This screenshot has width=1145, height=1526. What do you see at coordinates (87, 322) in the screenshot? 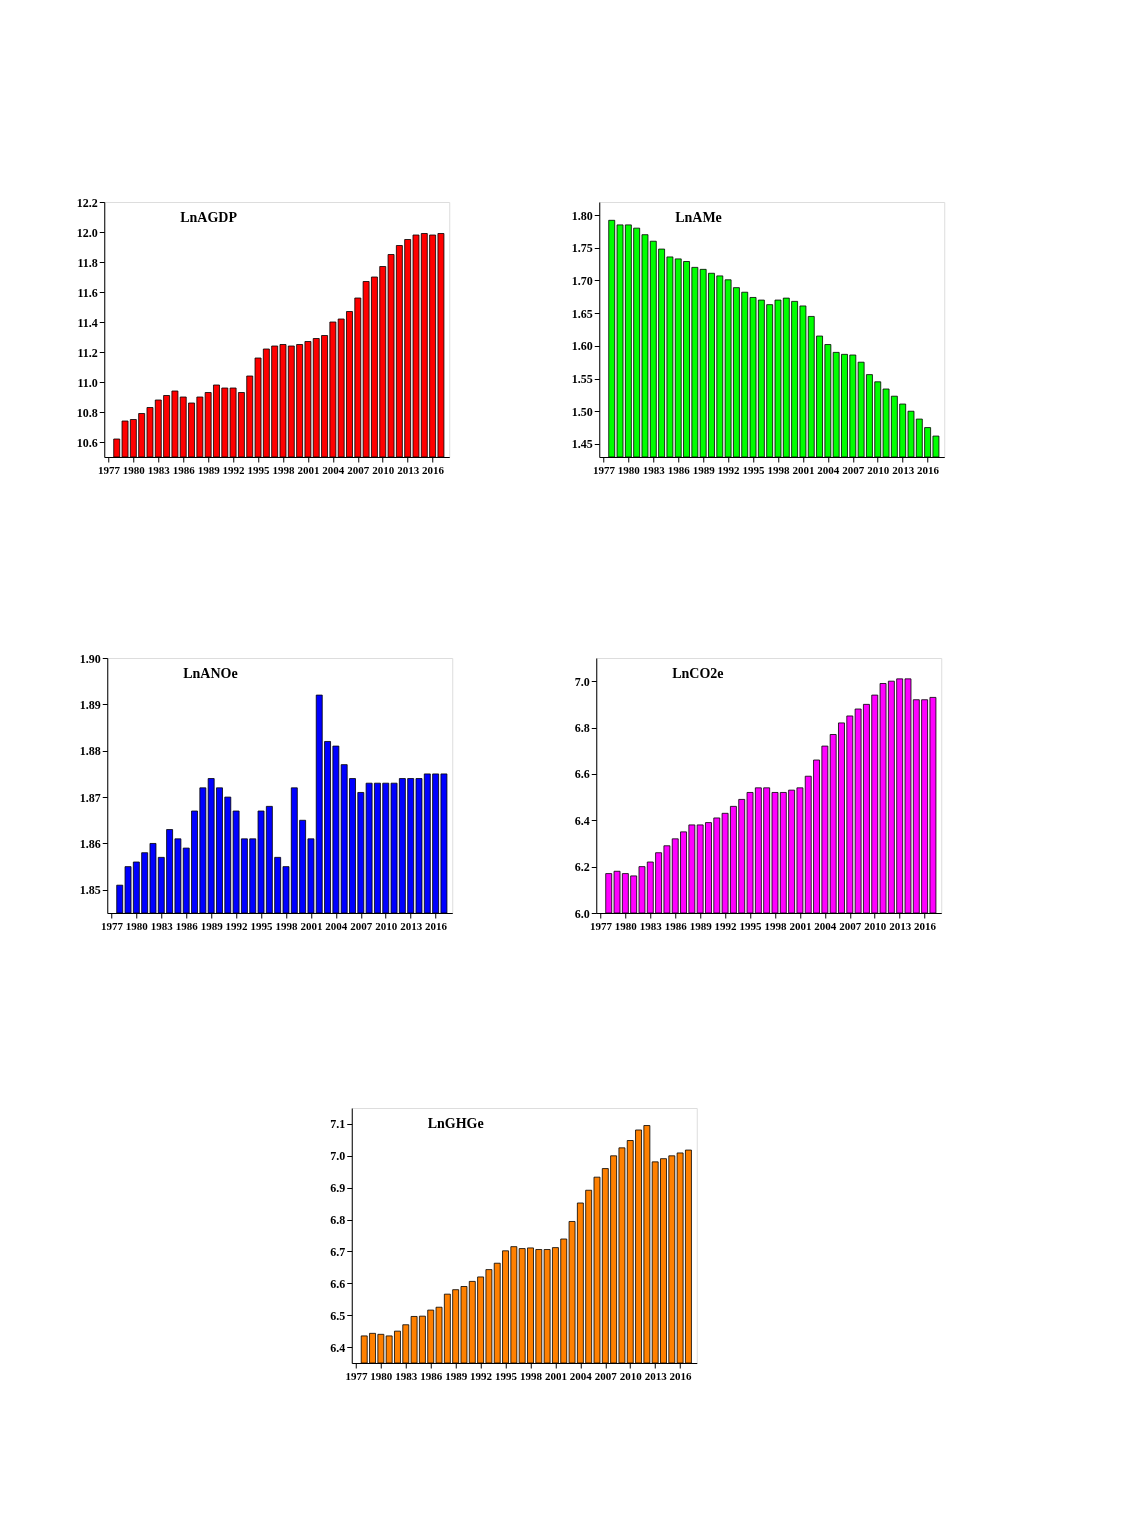
I see `y-tick-label: 11.4` at bounding box center [87, 322].